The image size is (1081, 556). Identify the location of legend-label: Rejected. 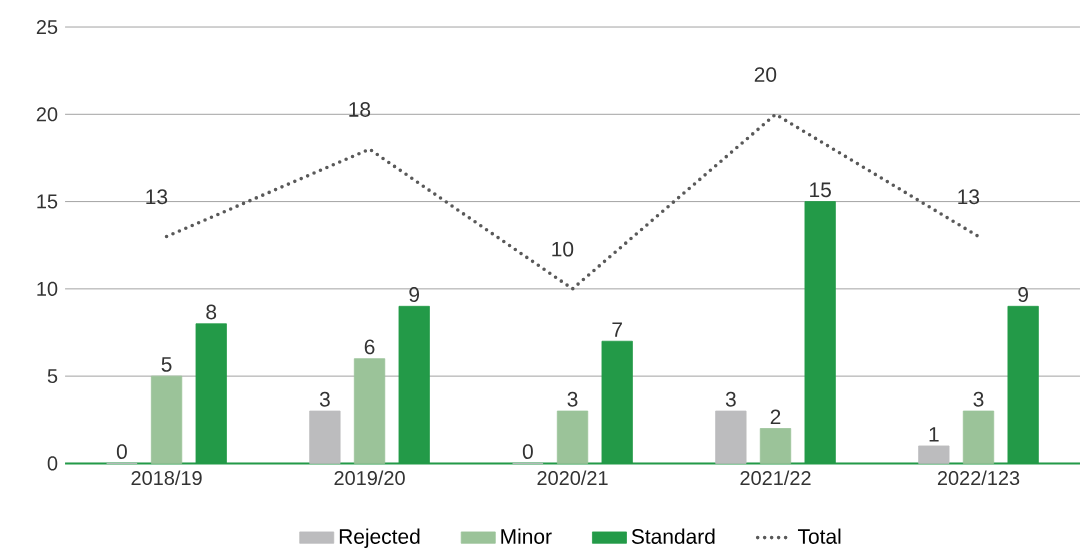
(379, 538).